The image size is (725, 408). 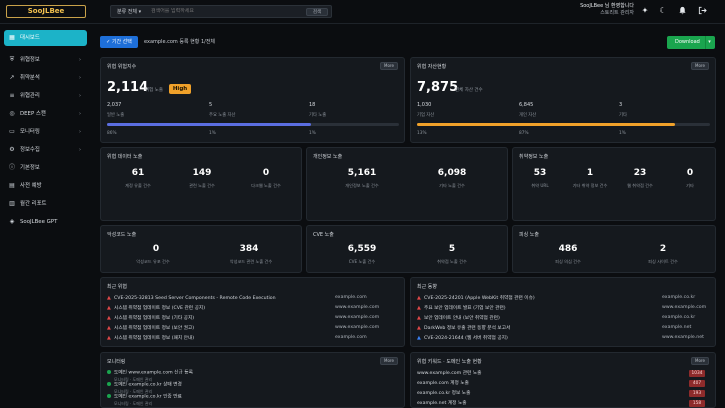 What do you see at coordinates (116, 362) in the screenshot?
I see `card-title: 모니터링` at bounding box center [116, 362].